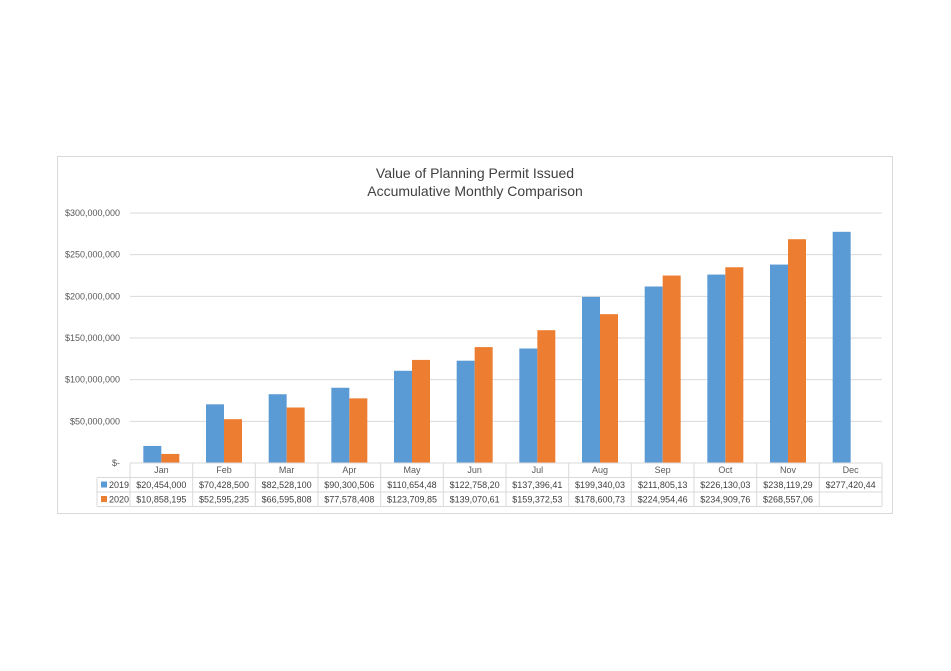 This screenshot has width=951, height=671. Describe the element at coordinates (92, 296) in the screenshot. I see `y-tick-label: $200,000,000` at that location.